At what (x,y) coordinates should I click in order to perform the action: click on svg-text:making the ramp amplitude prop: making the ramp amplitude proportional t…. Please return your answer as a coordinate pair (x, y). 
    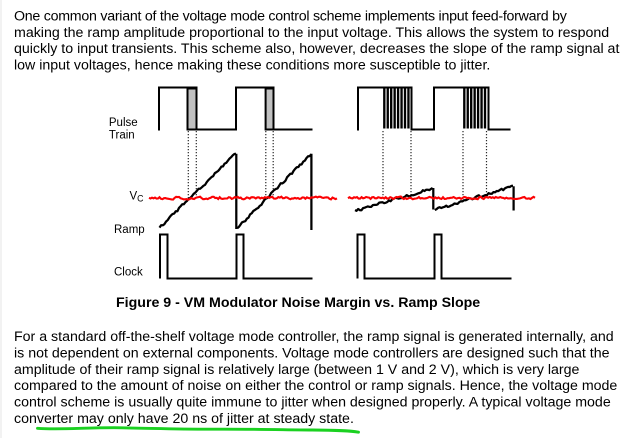
    Looking at the image, I should click on (311, 33).